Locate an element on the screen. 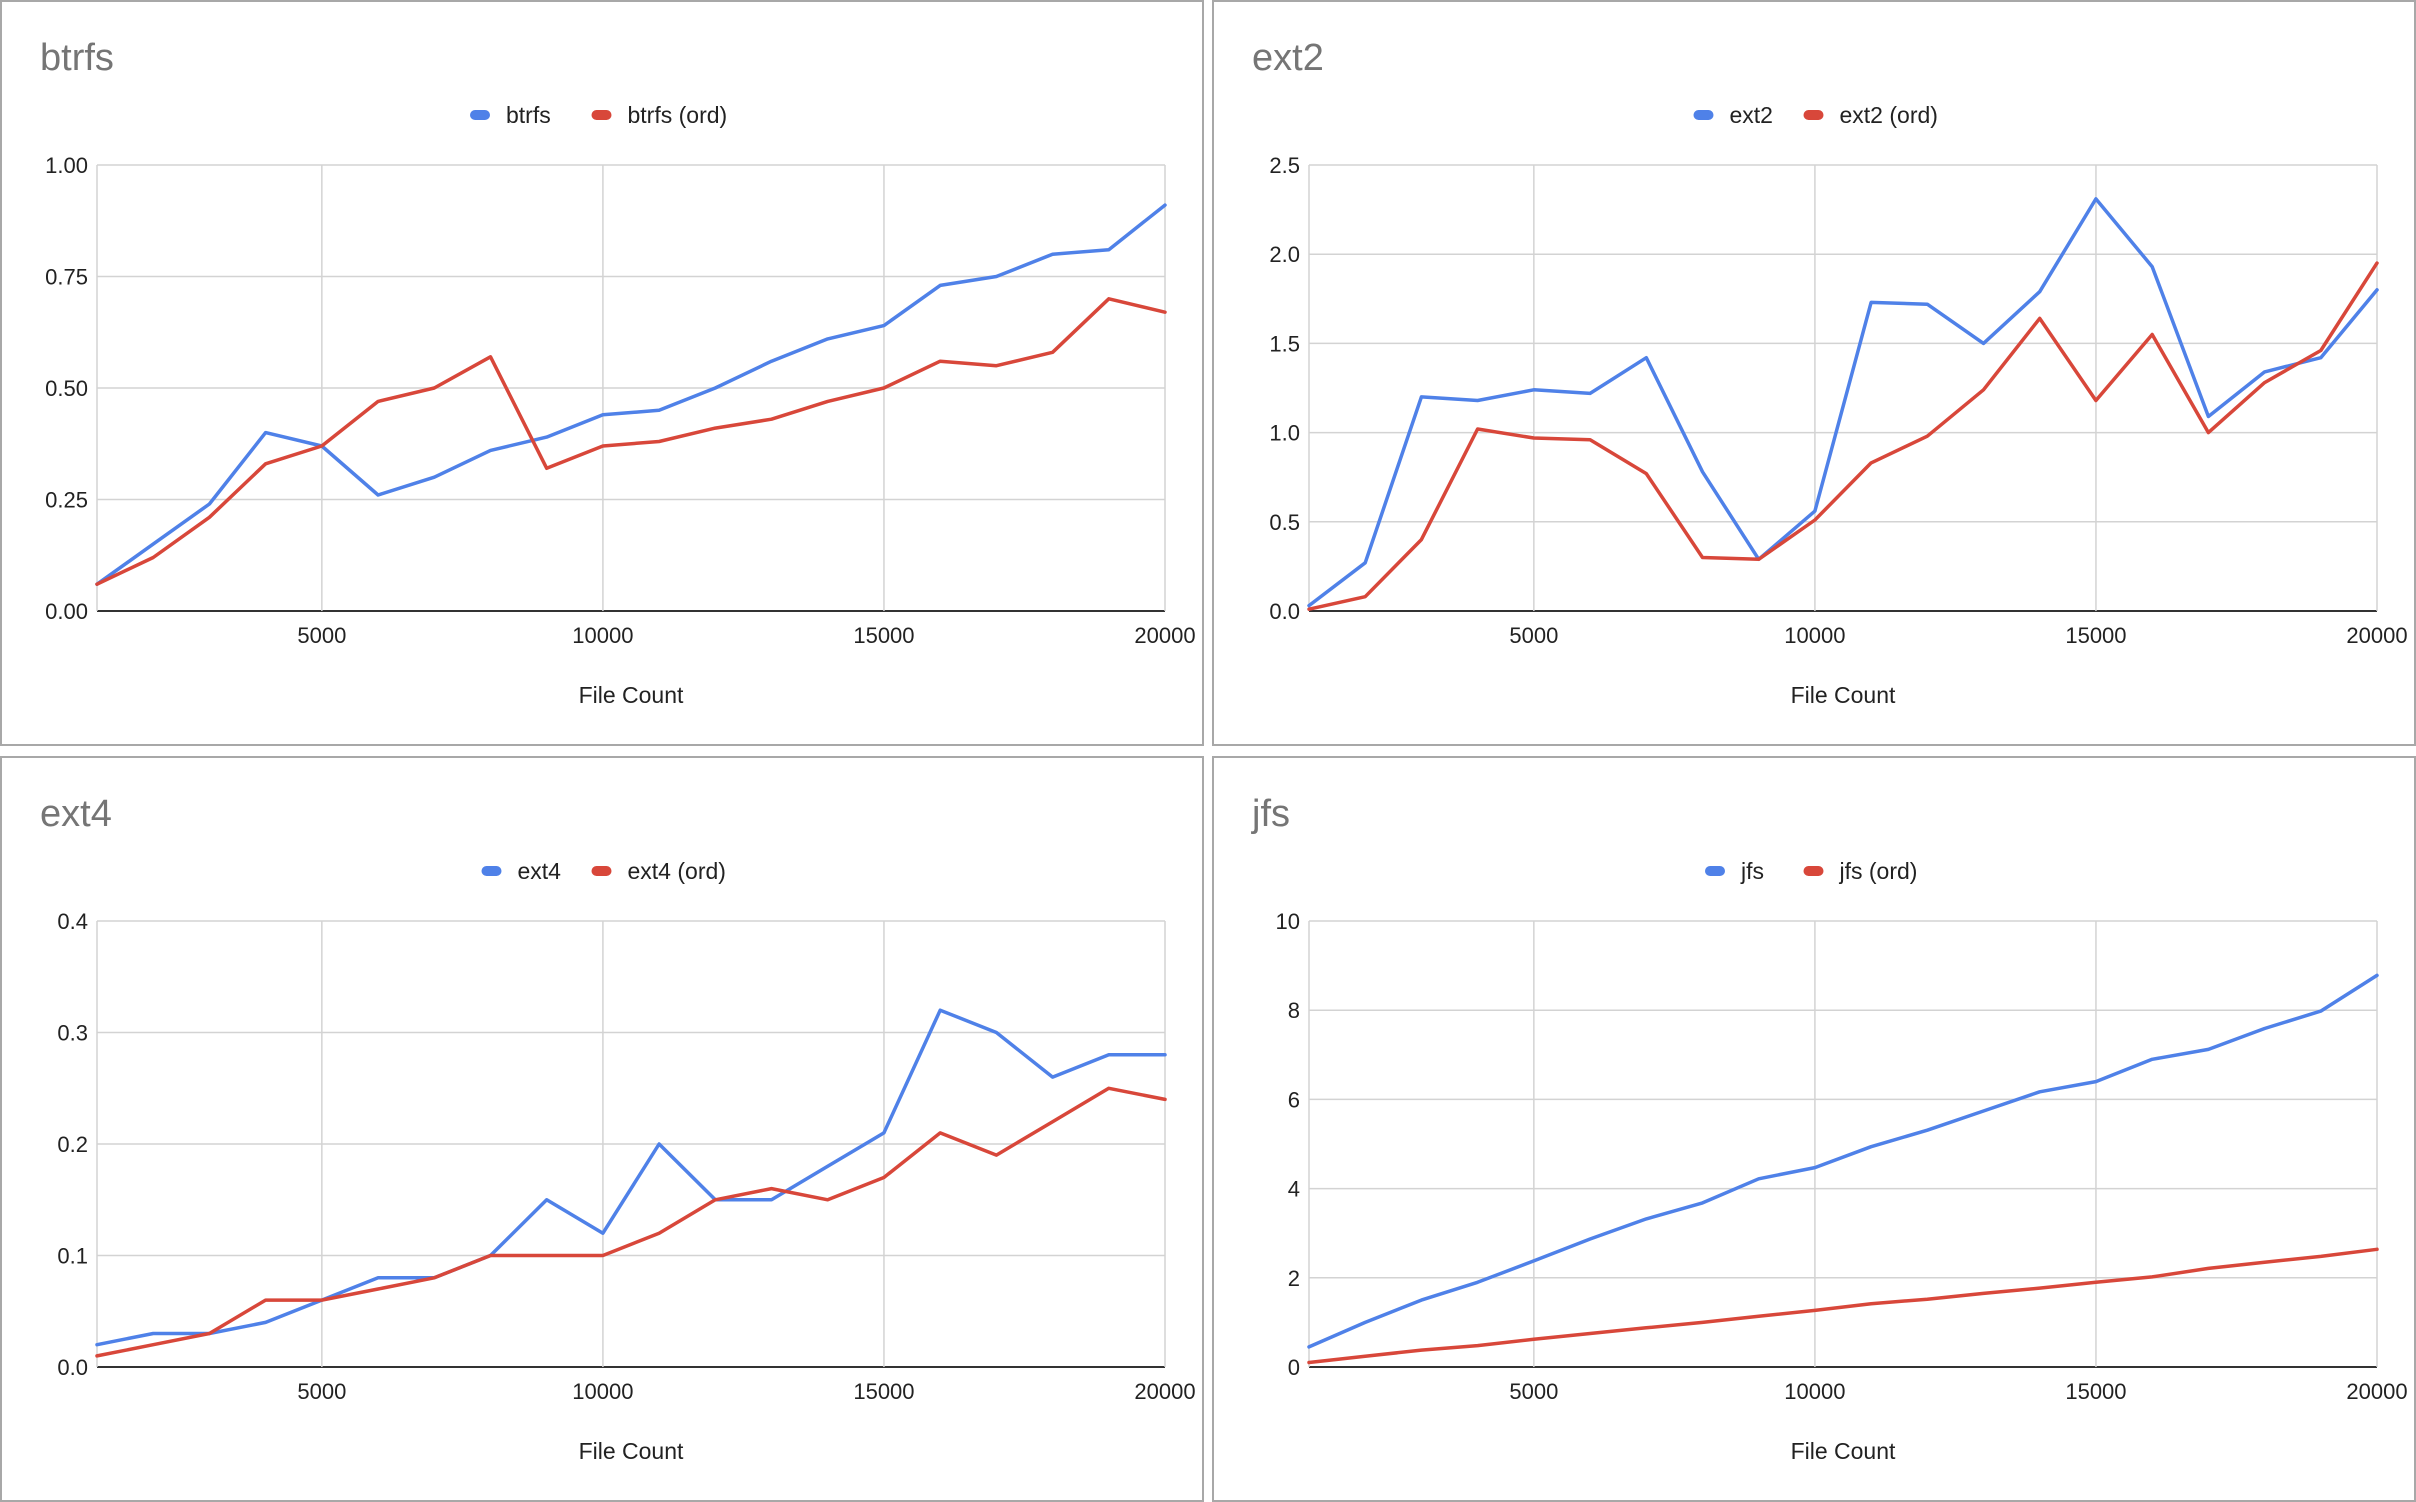  legend-label: btrfs is located at coordinates (528, 115).